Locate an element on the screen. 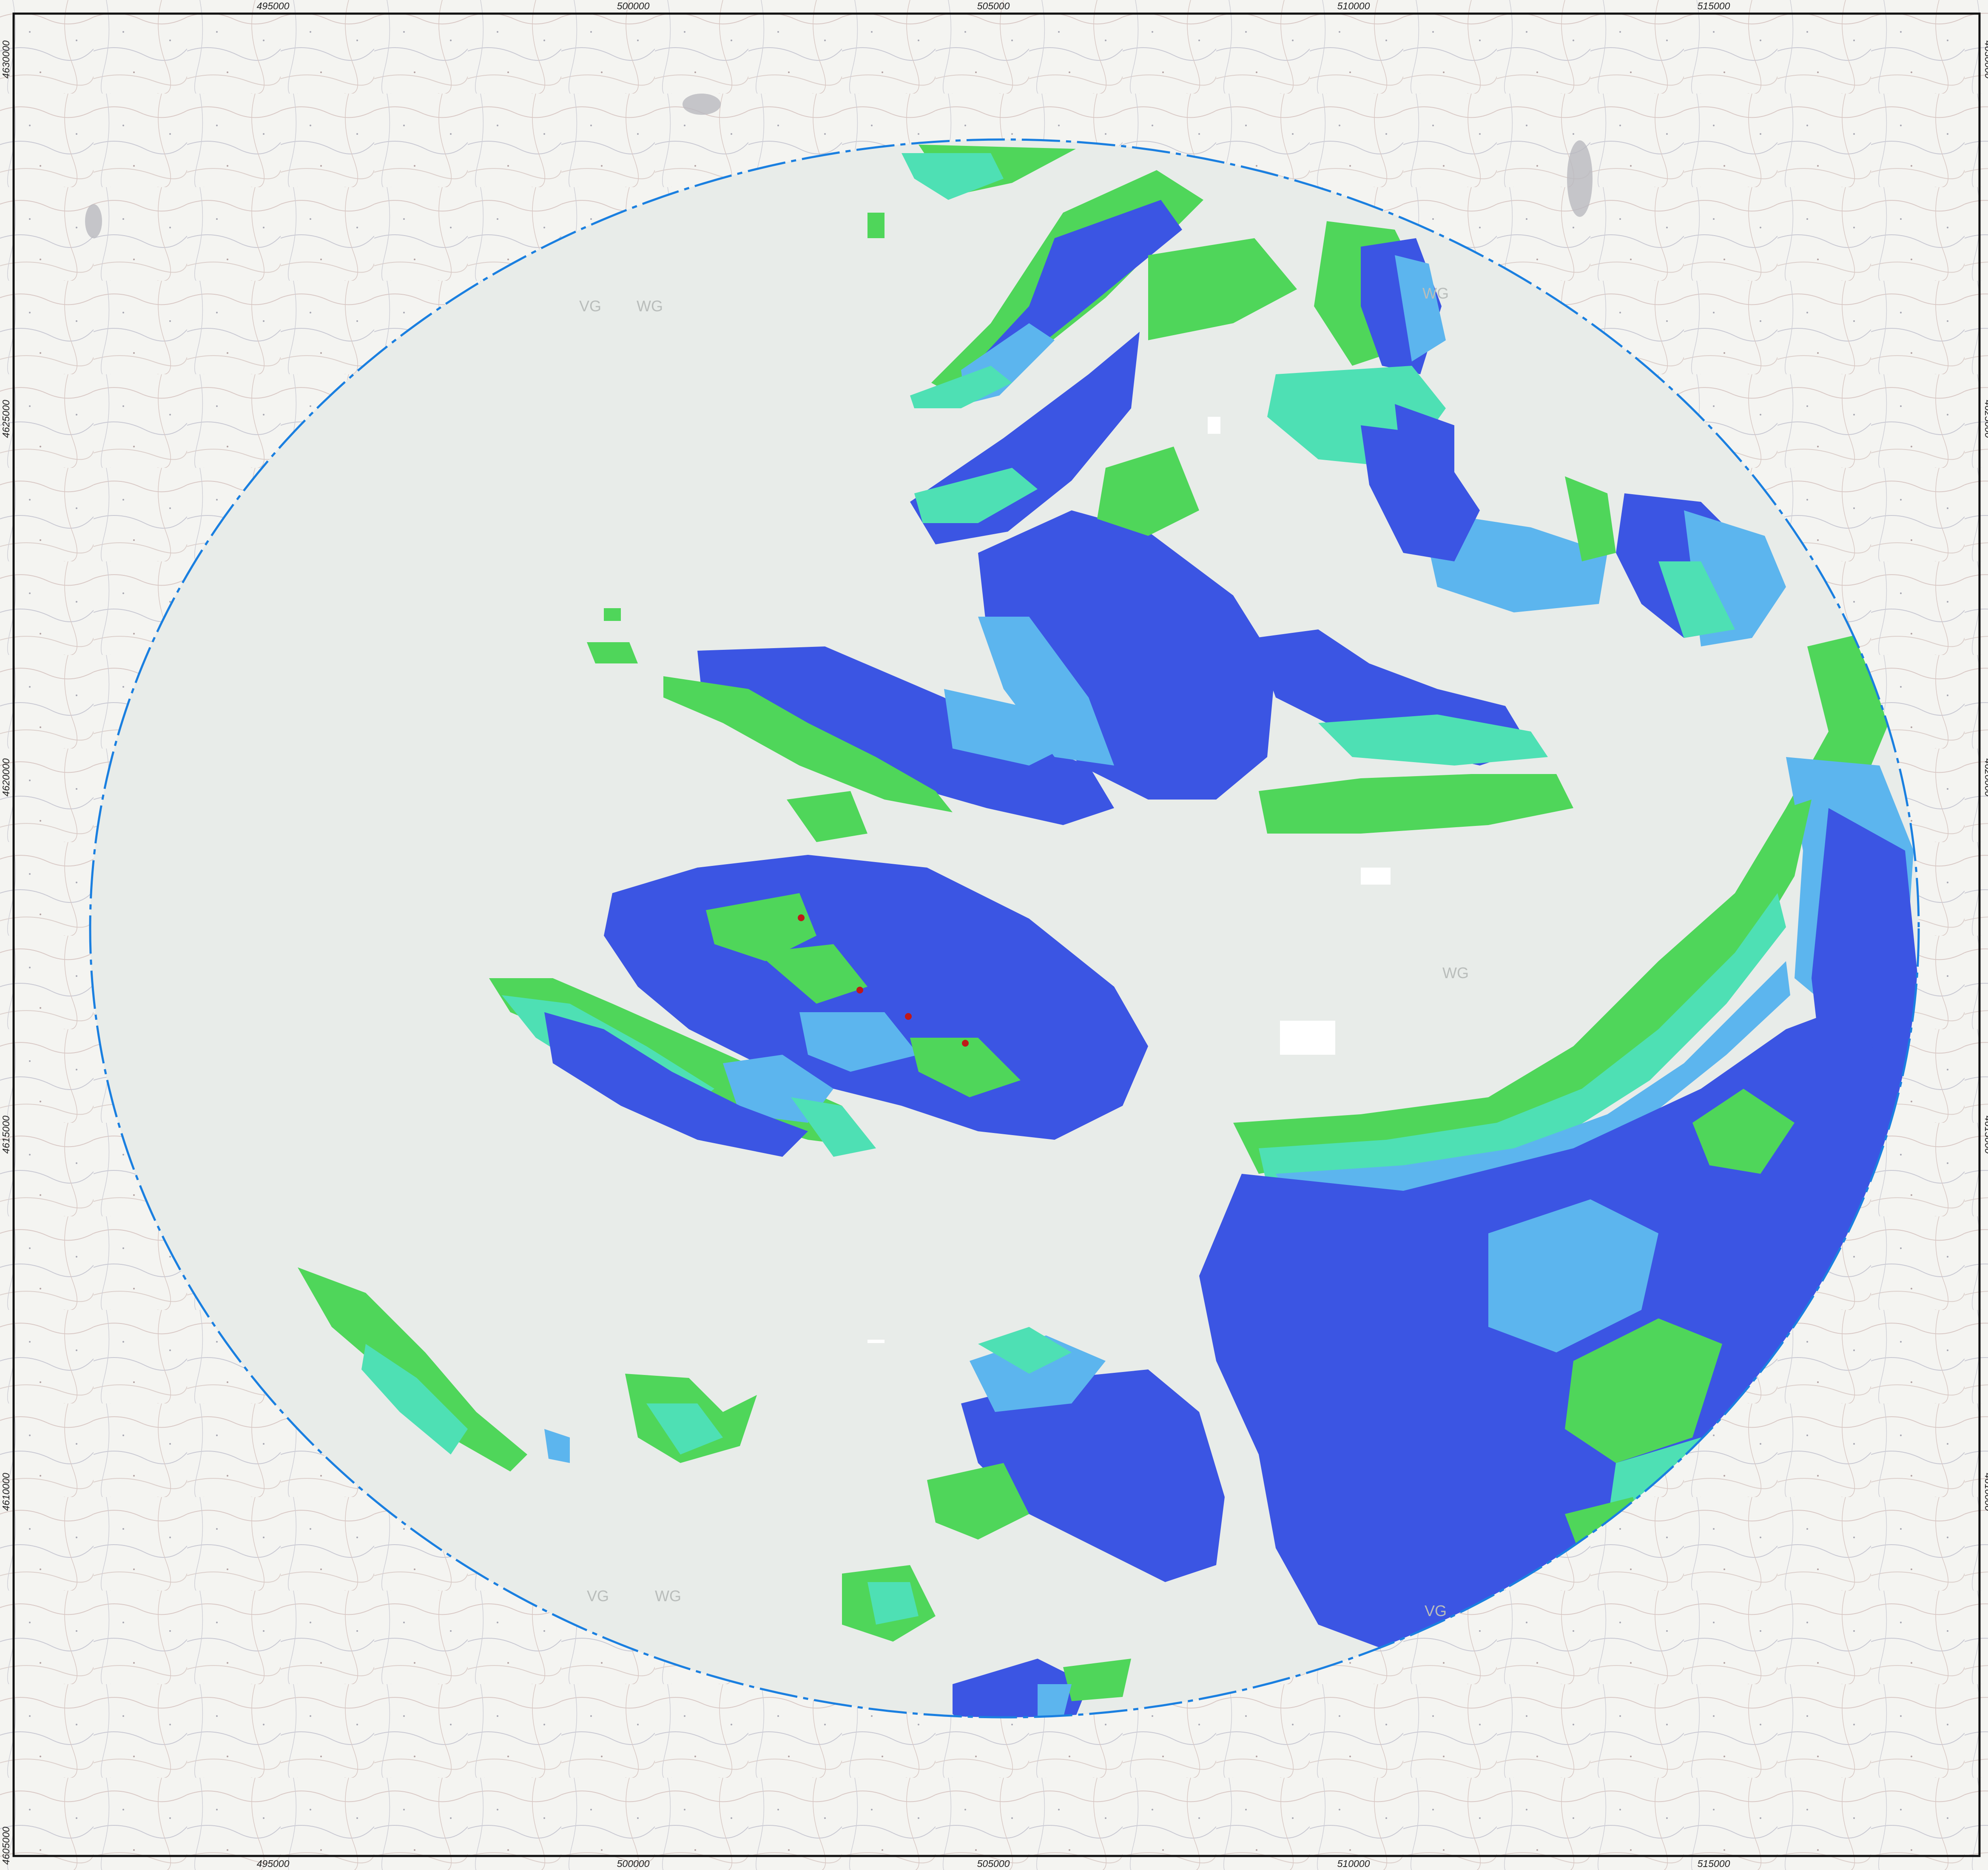 The image size is (1988, 1870). zone-west-inner-light is located at coordinates (859, 1042).